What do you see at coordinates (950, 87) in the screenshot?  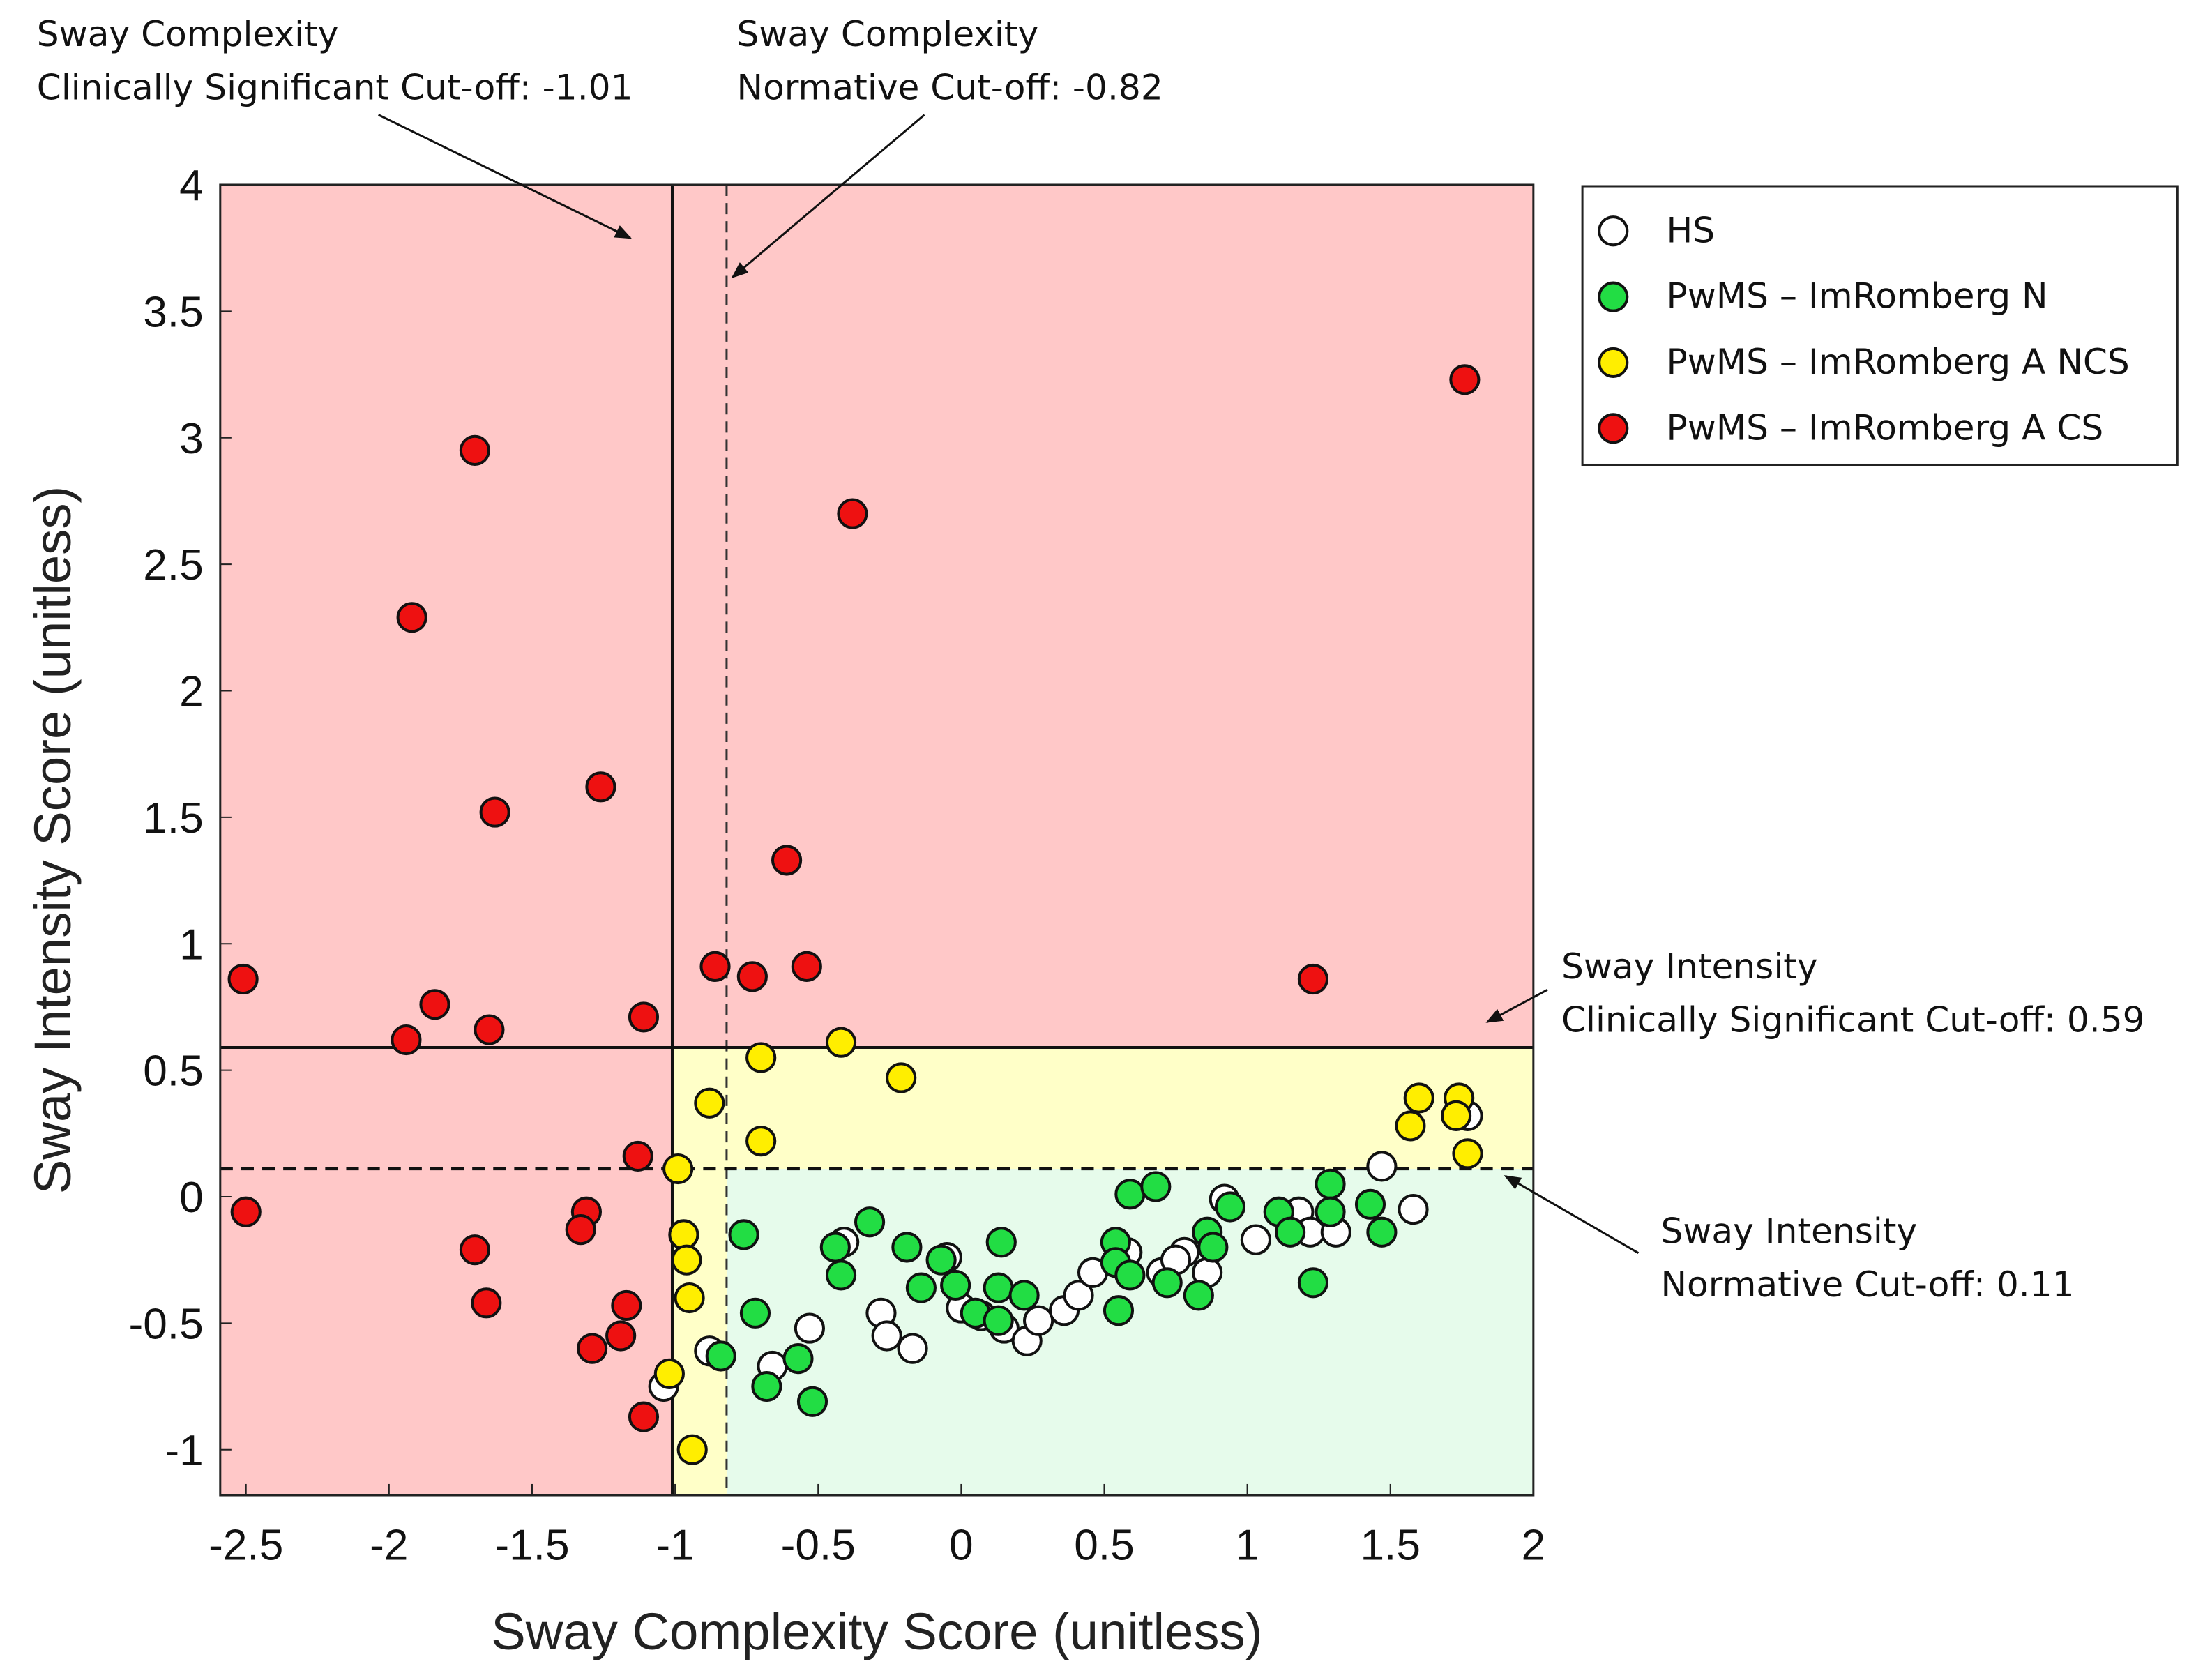 I see `svg-text: Normative Cut-off: -0.82` at bounding box center [950, 87].